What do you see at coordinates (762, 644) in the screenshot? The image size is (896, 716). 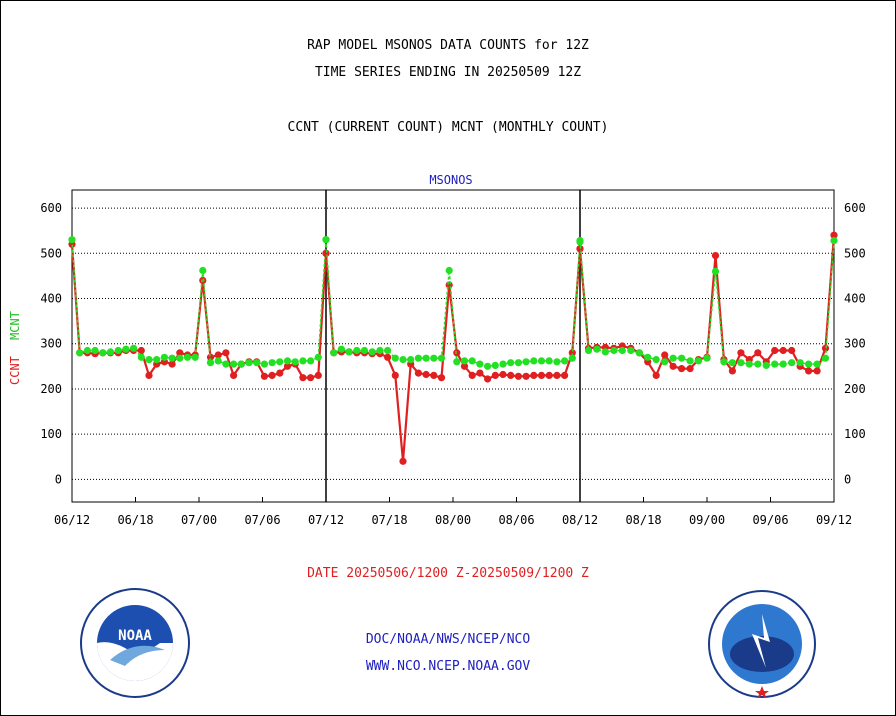 I see `national-weather-service-logo` at bounding box center [762, 644].